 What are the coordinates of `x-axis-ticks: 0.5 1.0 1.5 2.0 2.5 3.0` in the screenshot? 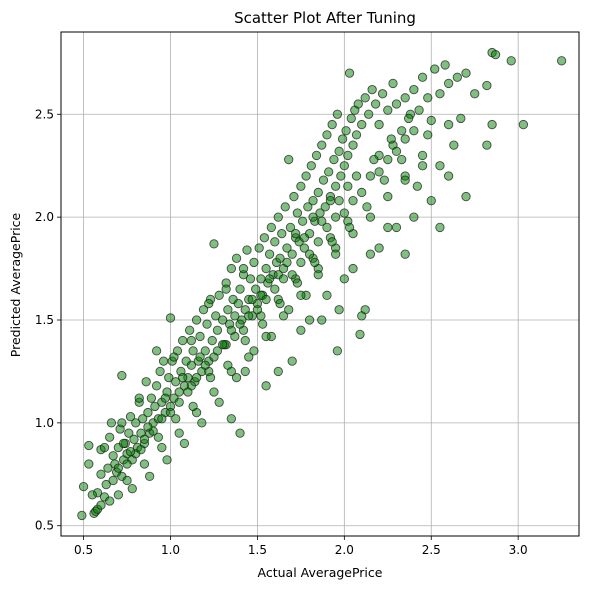 It's located at (301, 546).